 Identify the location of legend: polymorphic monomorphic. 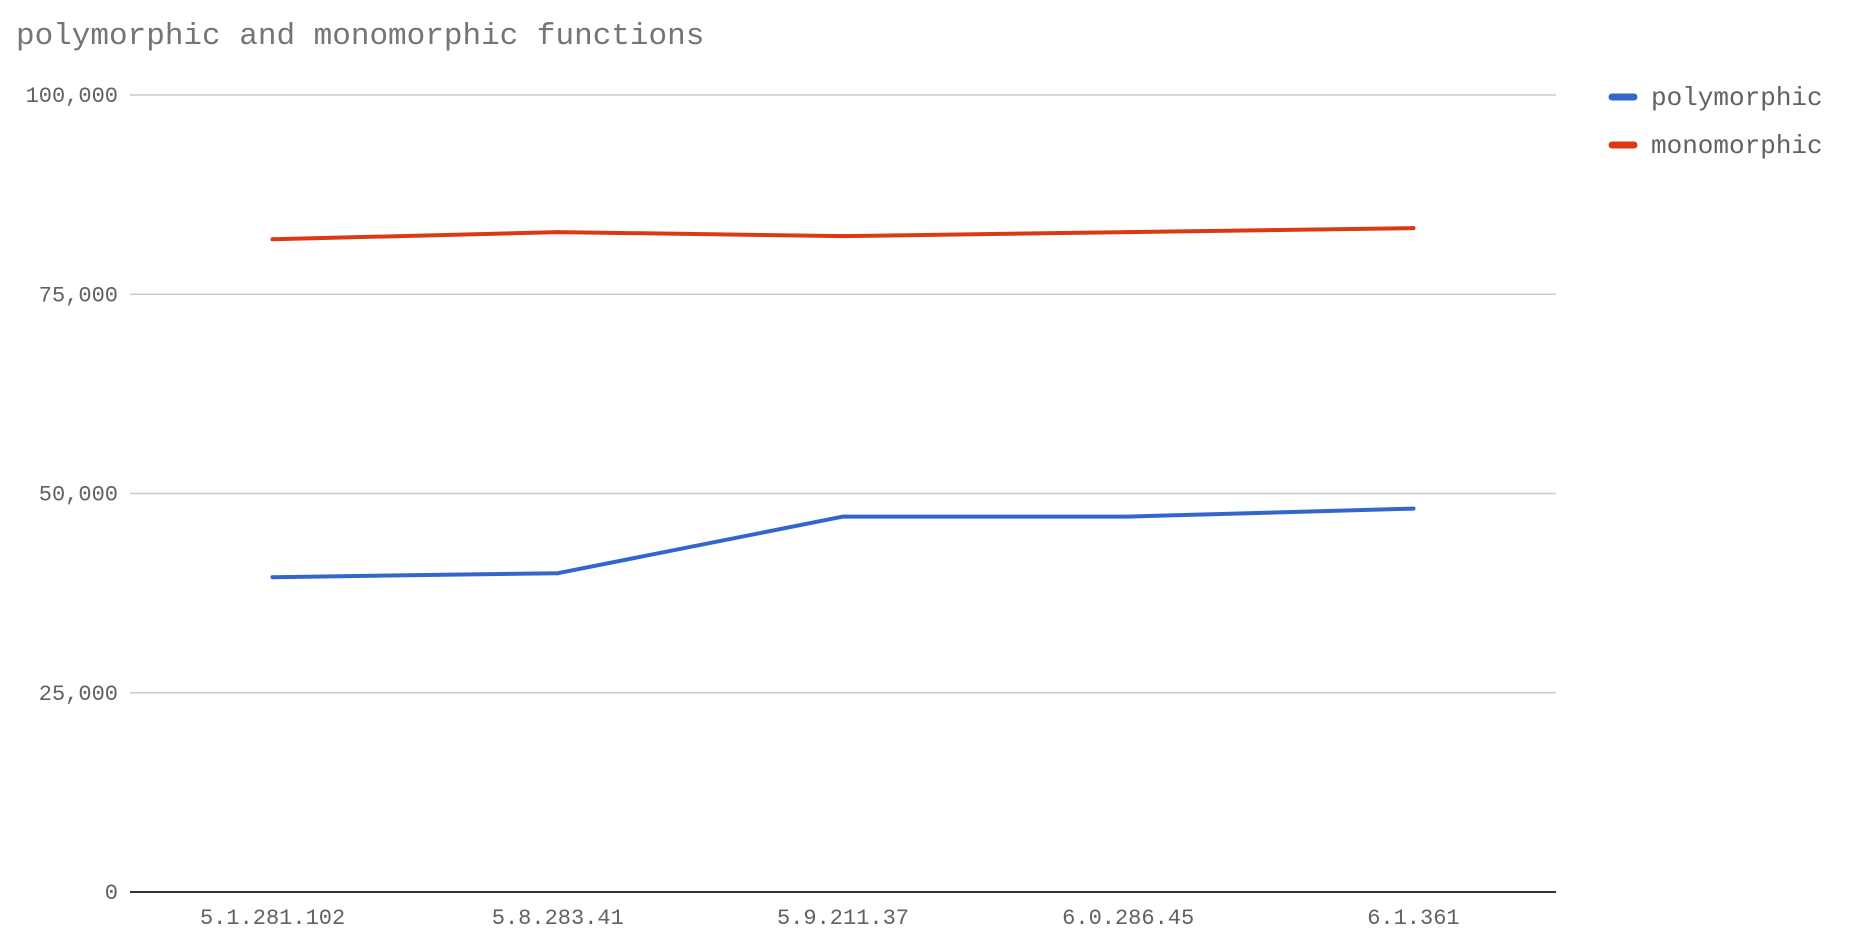
(1715, 122).